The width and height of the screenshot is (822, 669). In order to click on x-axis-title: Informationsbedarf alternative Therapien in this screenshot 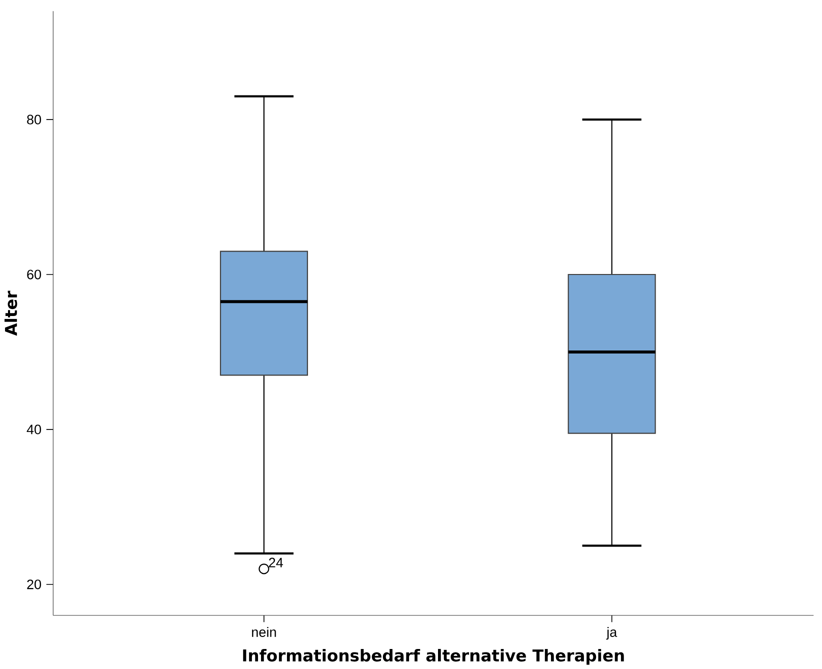, I will do `click(433, 656)`.